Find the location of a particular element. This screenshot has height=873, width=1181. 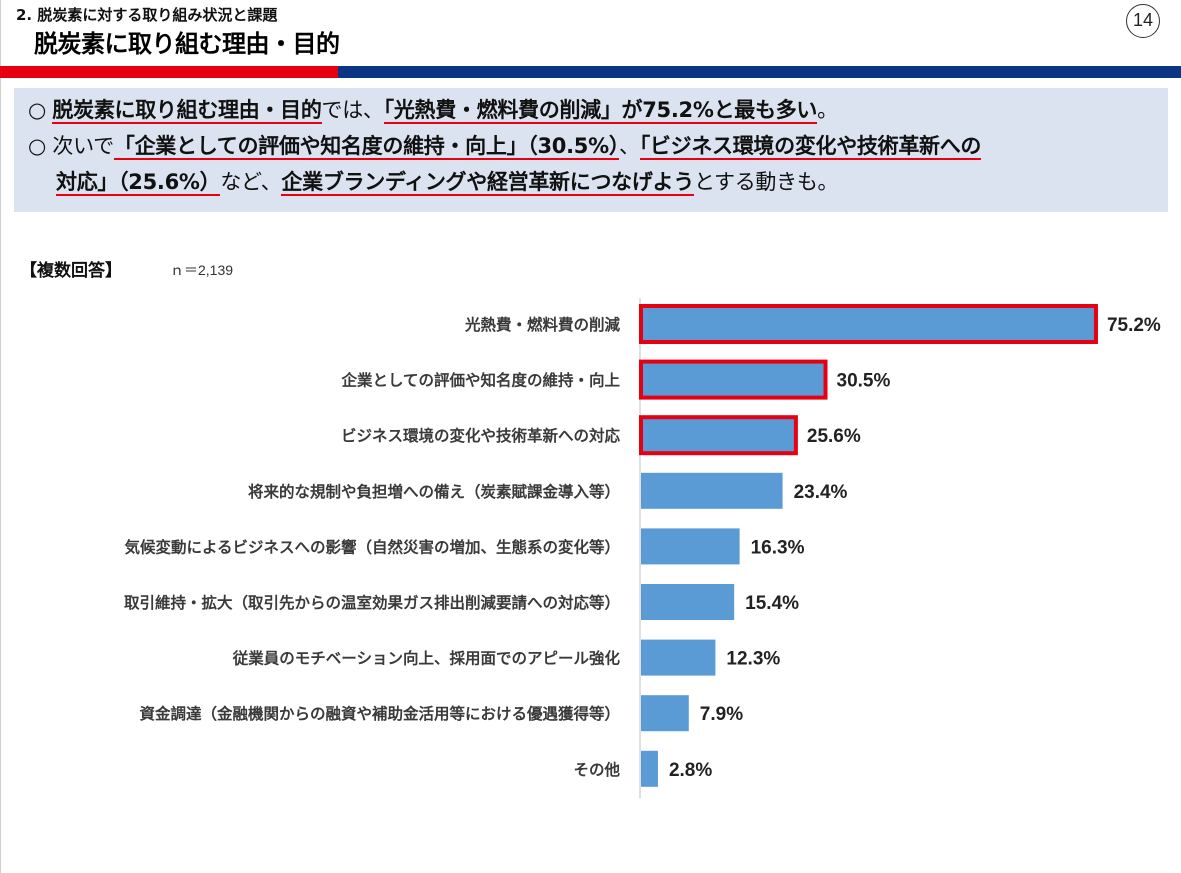

value-label: 25.6% is located at coordinates (834, 436).